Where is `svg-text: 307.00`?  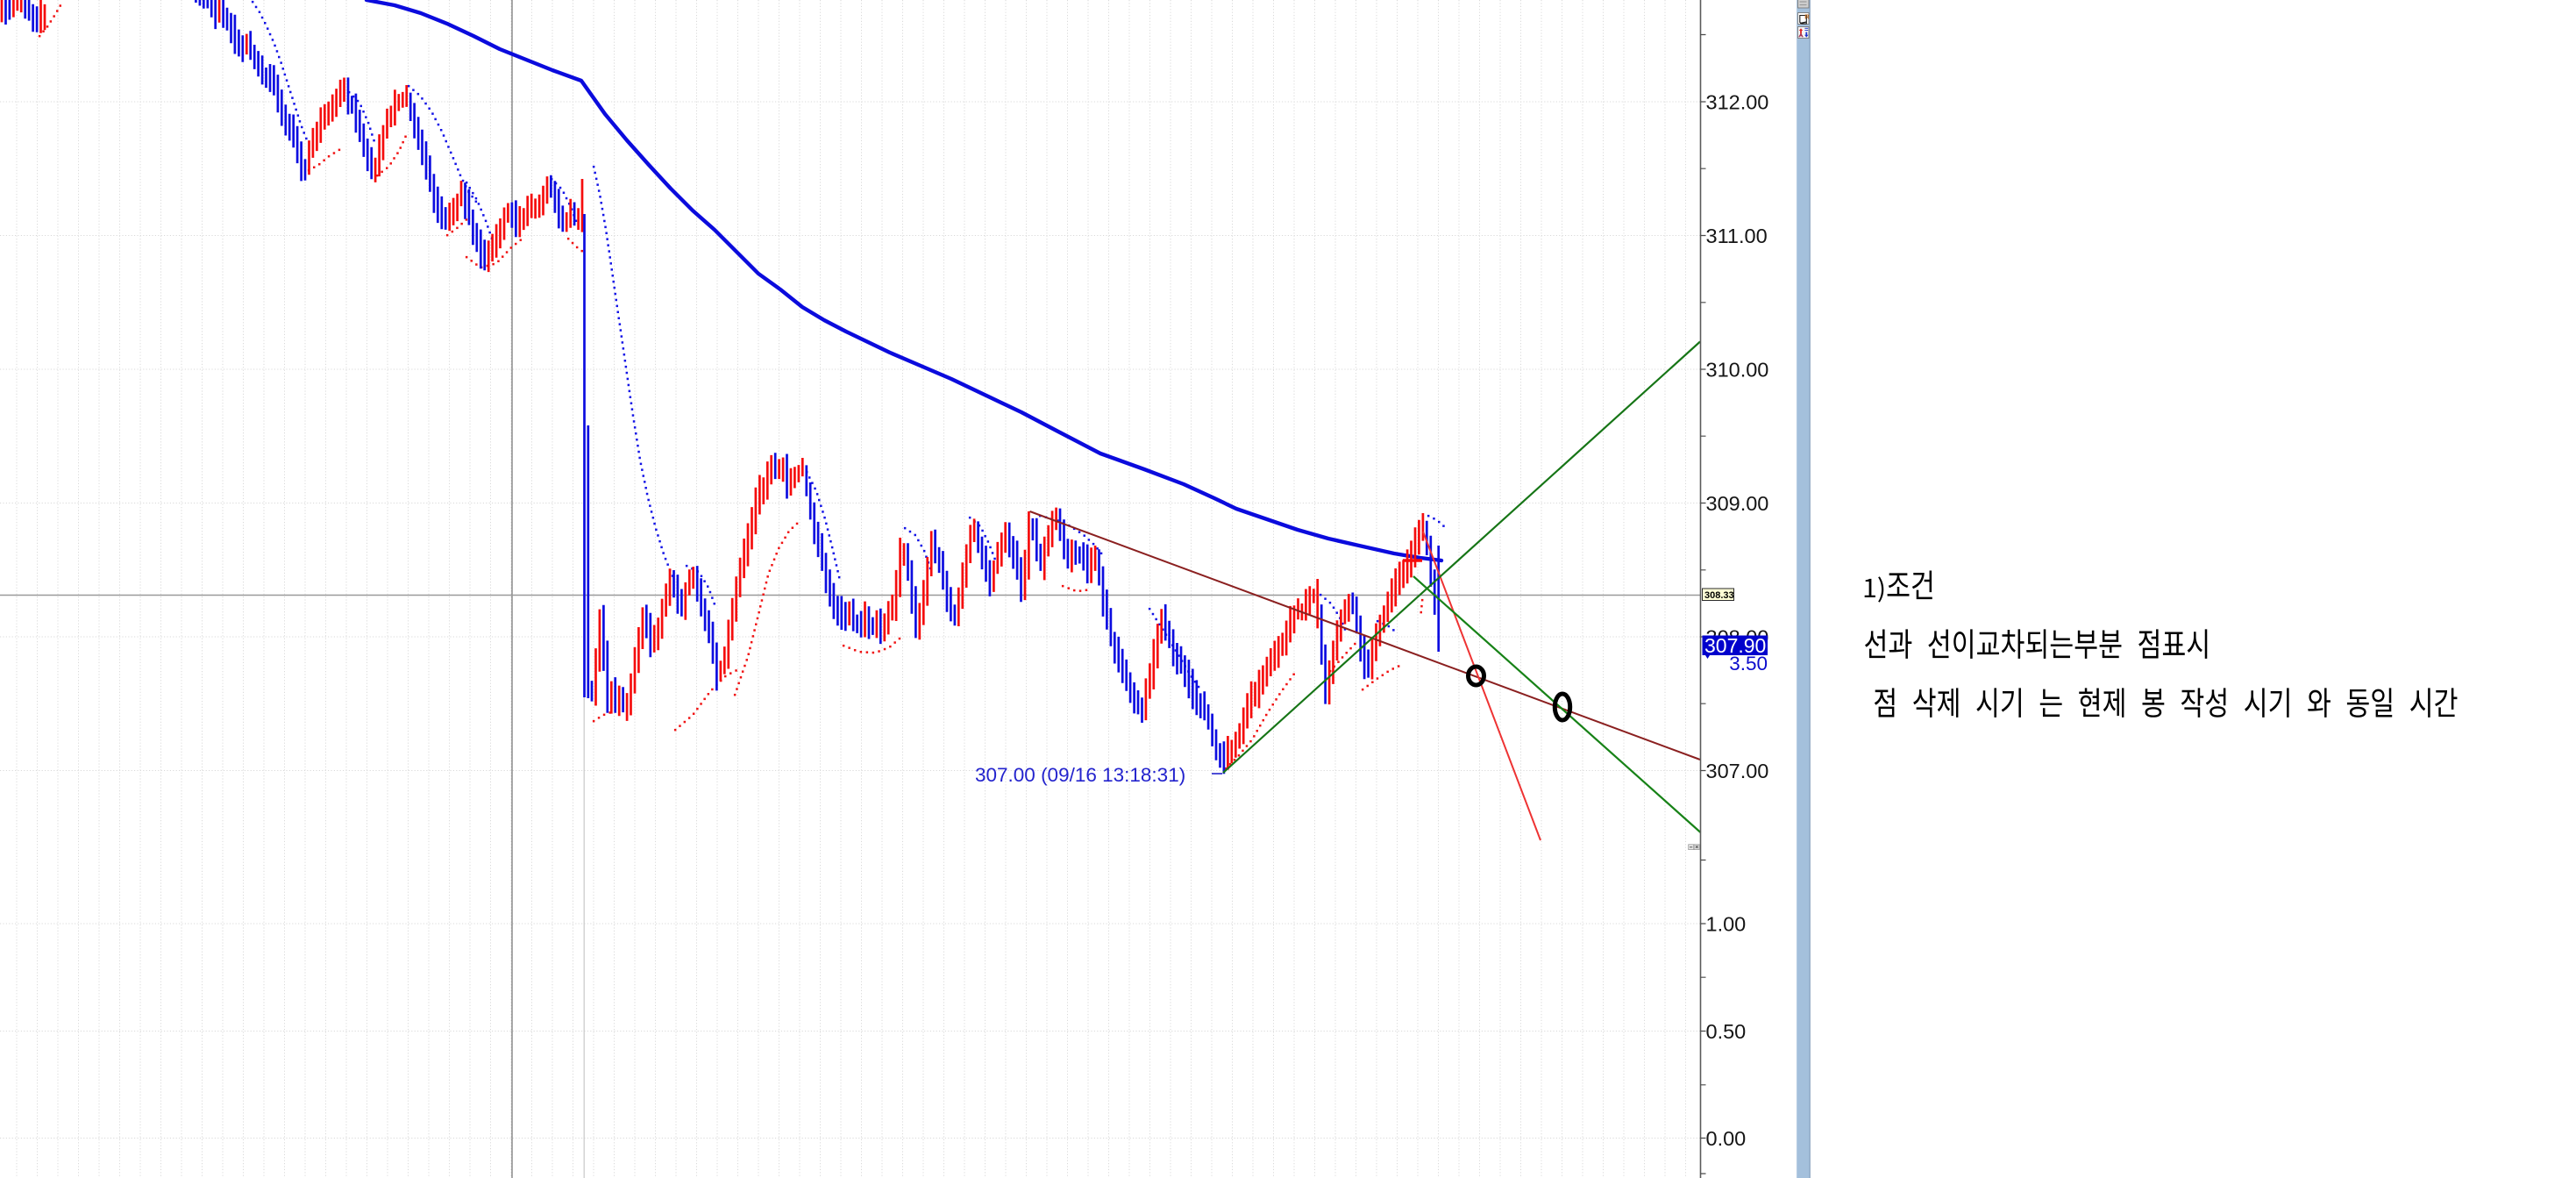
svg-text: 307.00 is located at coordinates (1737, 771).